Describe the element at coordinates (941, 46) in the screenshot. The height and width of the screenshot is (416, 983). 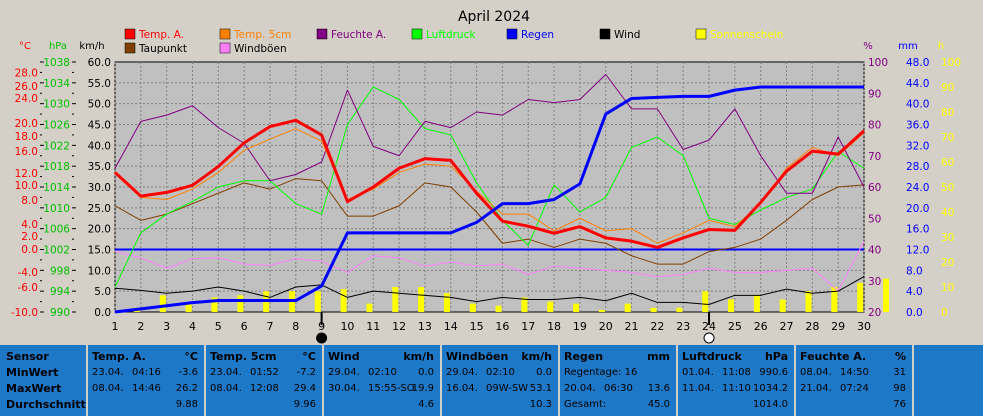
I see `hours-axis-label: h` at that location.